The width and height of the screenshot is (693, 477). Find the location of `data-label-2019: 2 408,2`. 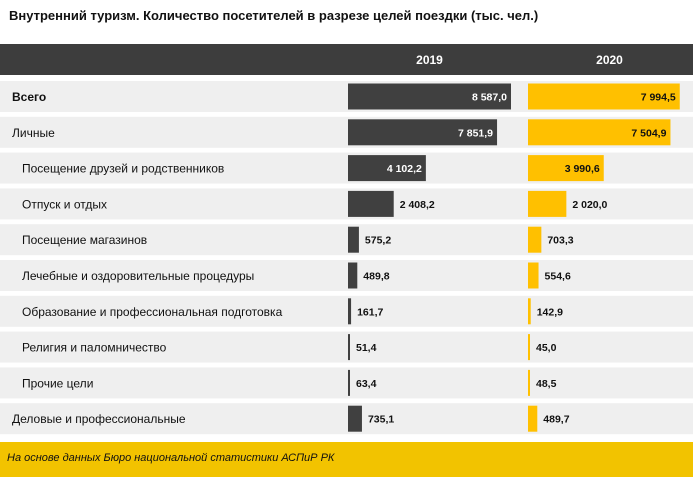

data-label-2019: 2 408,2 is located at coordinates (417, 205).